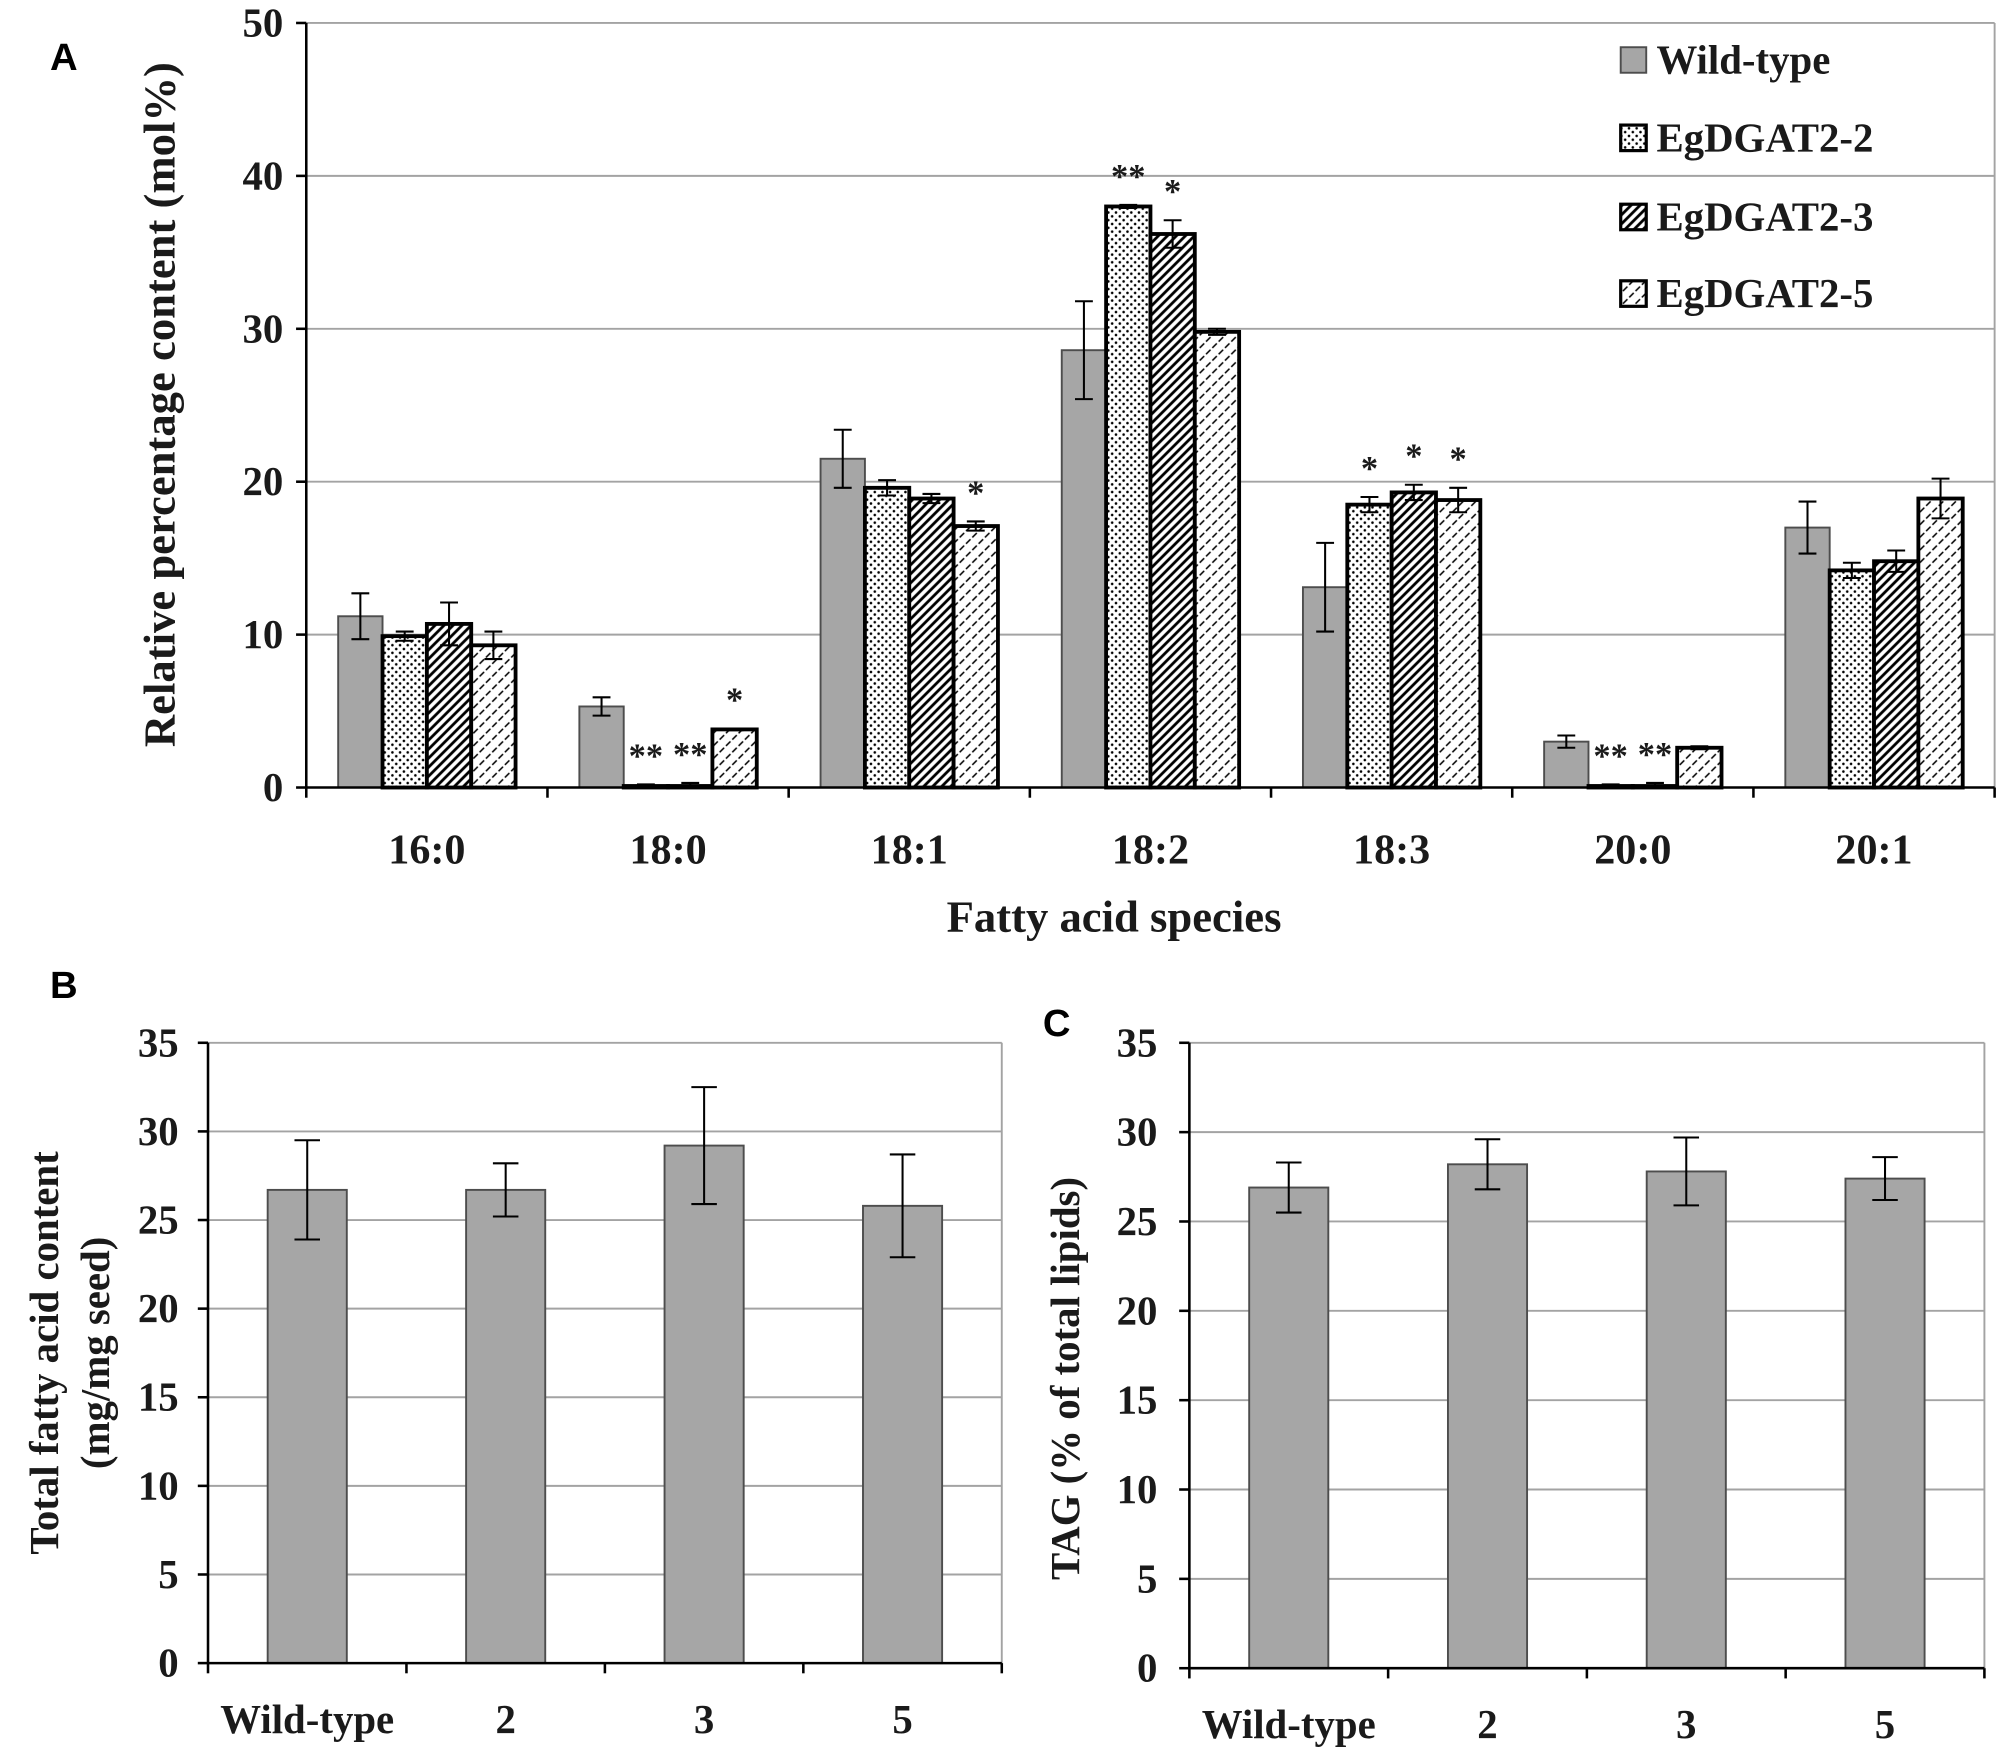 The width and height of the screenshot is (2001, 1755). What do you see at coordinates (1137, 1132) in the screenshot?
I see `panel-c-y-tick-label-30: 30` at bounding box center [1137, 1132].